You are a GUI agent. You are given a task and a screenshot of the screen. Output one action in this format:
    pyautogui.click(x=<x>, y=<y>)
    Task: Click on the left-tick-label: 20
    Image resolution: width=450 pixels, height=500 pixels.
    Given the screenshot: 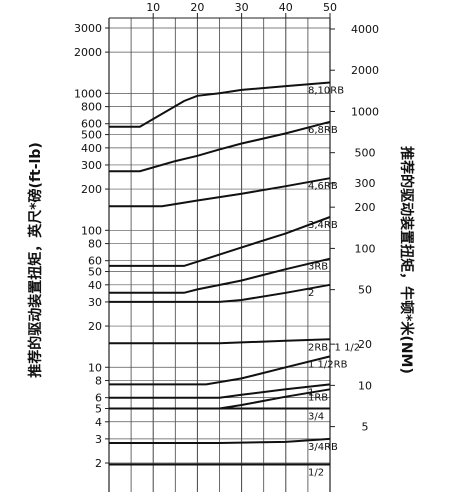 What is the action you would take?
    pyautogui.click(x=95, y=326)
    